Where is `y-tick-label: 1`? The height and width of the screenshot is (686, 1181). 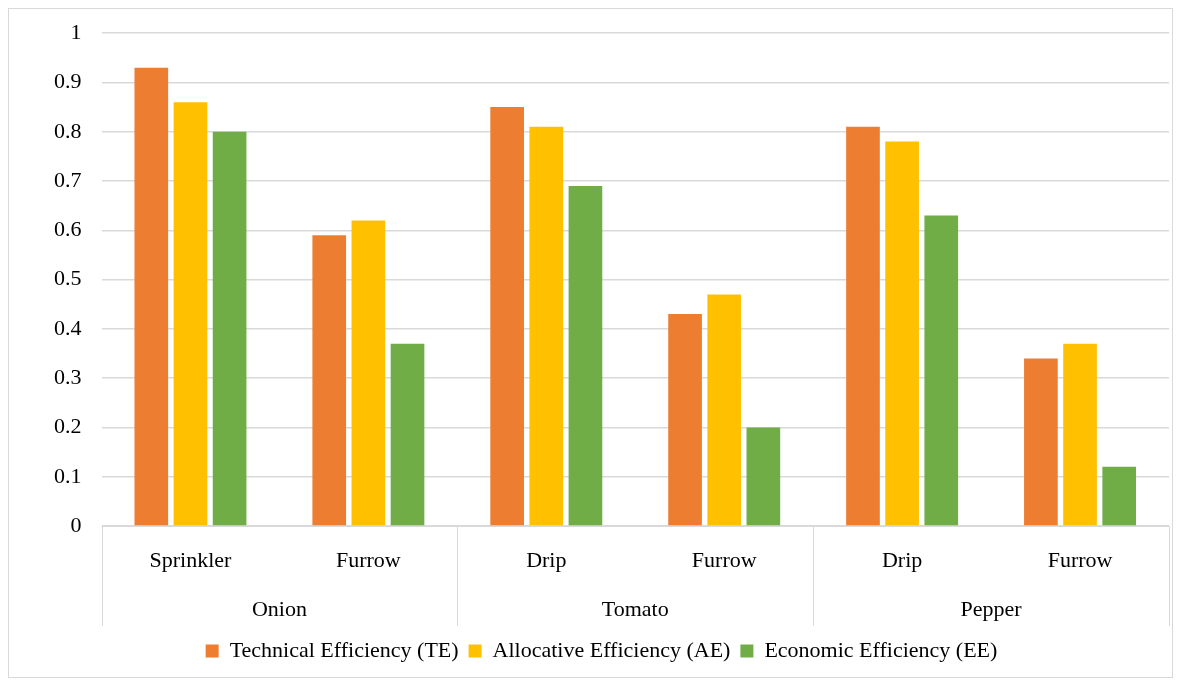 y-tick-label: 1 is located at coordinates (76, 31).